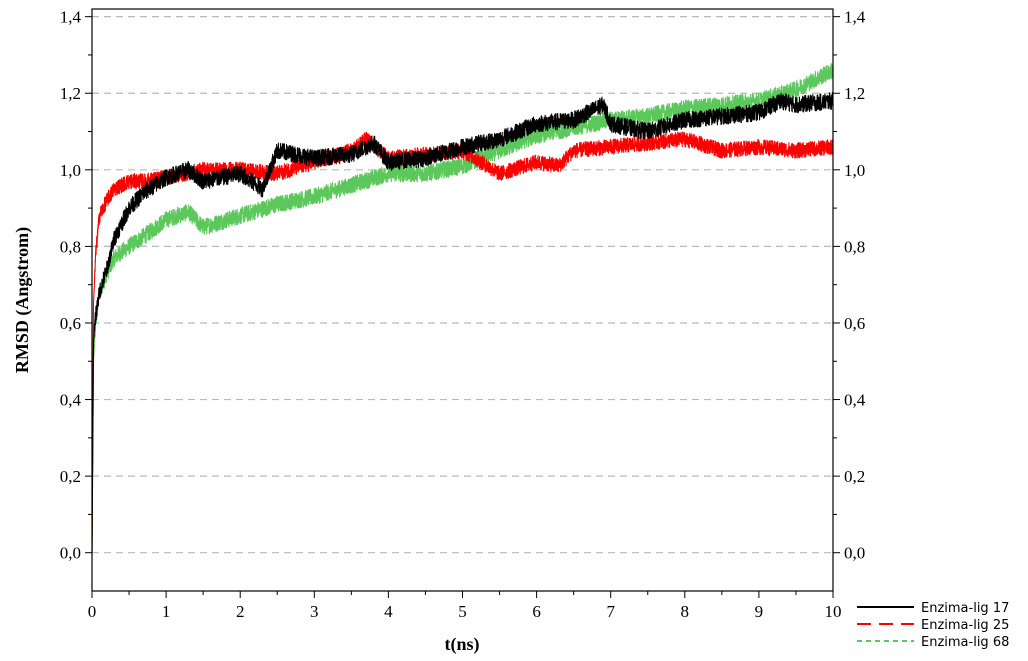 Image resolution: width=1028 pixels, height=661 pixels. I want to click on x-tick-label: 6, so click(536, 611).